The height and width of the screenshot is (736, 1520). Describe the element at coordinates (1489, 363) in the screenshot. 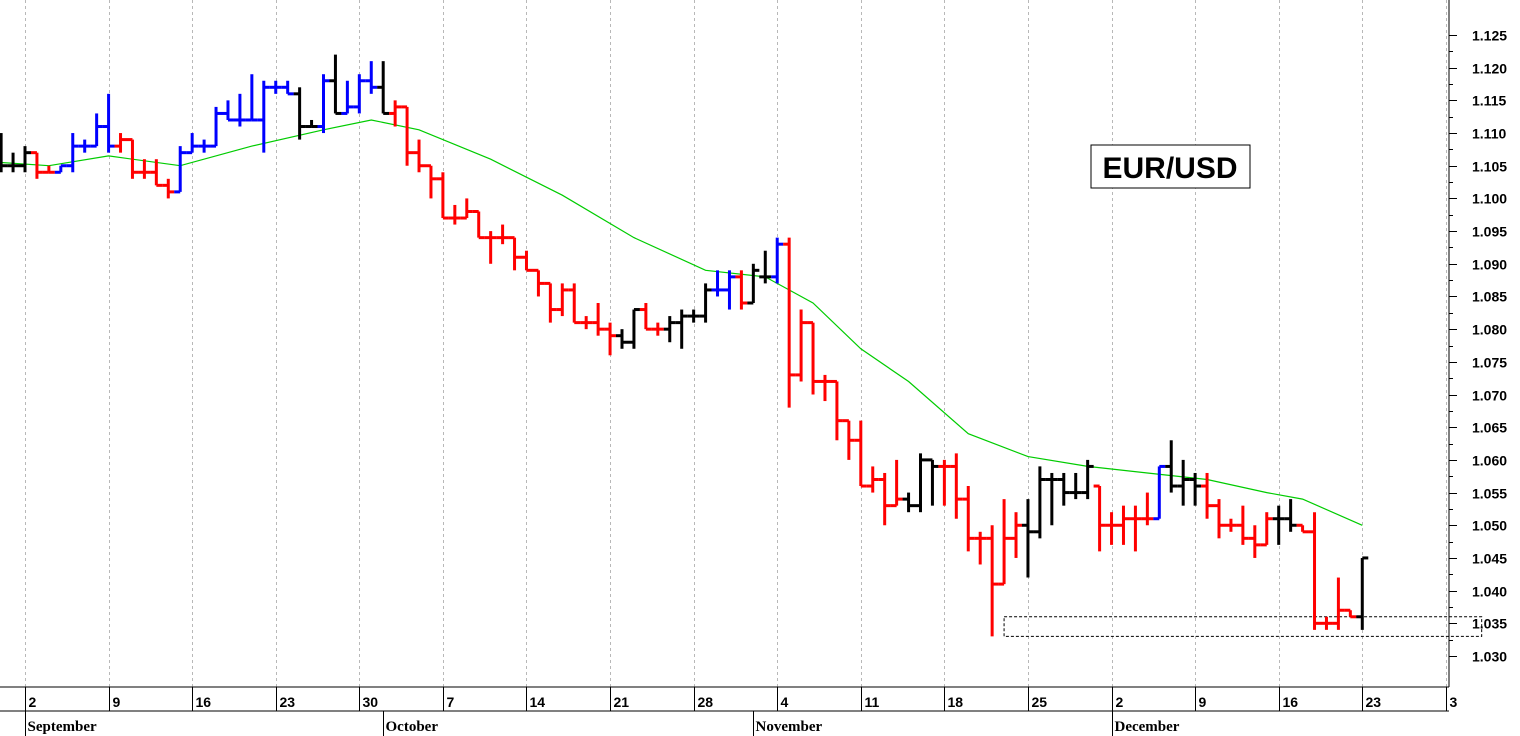

I see `y-tick-label: 1.075` at that location.